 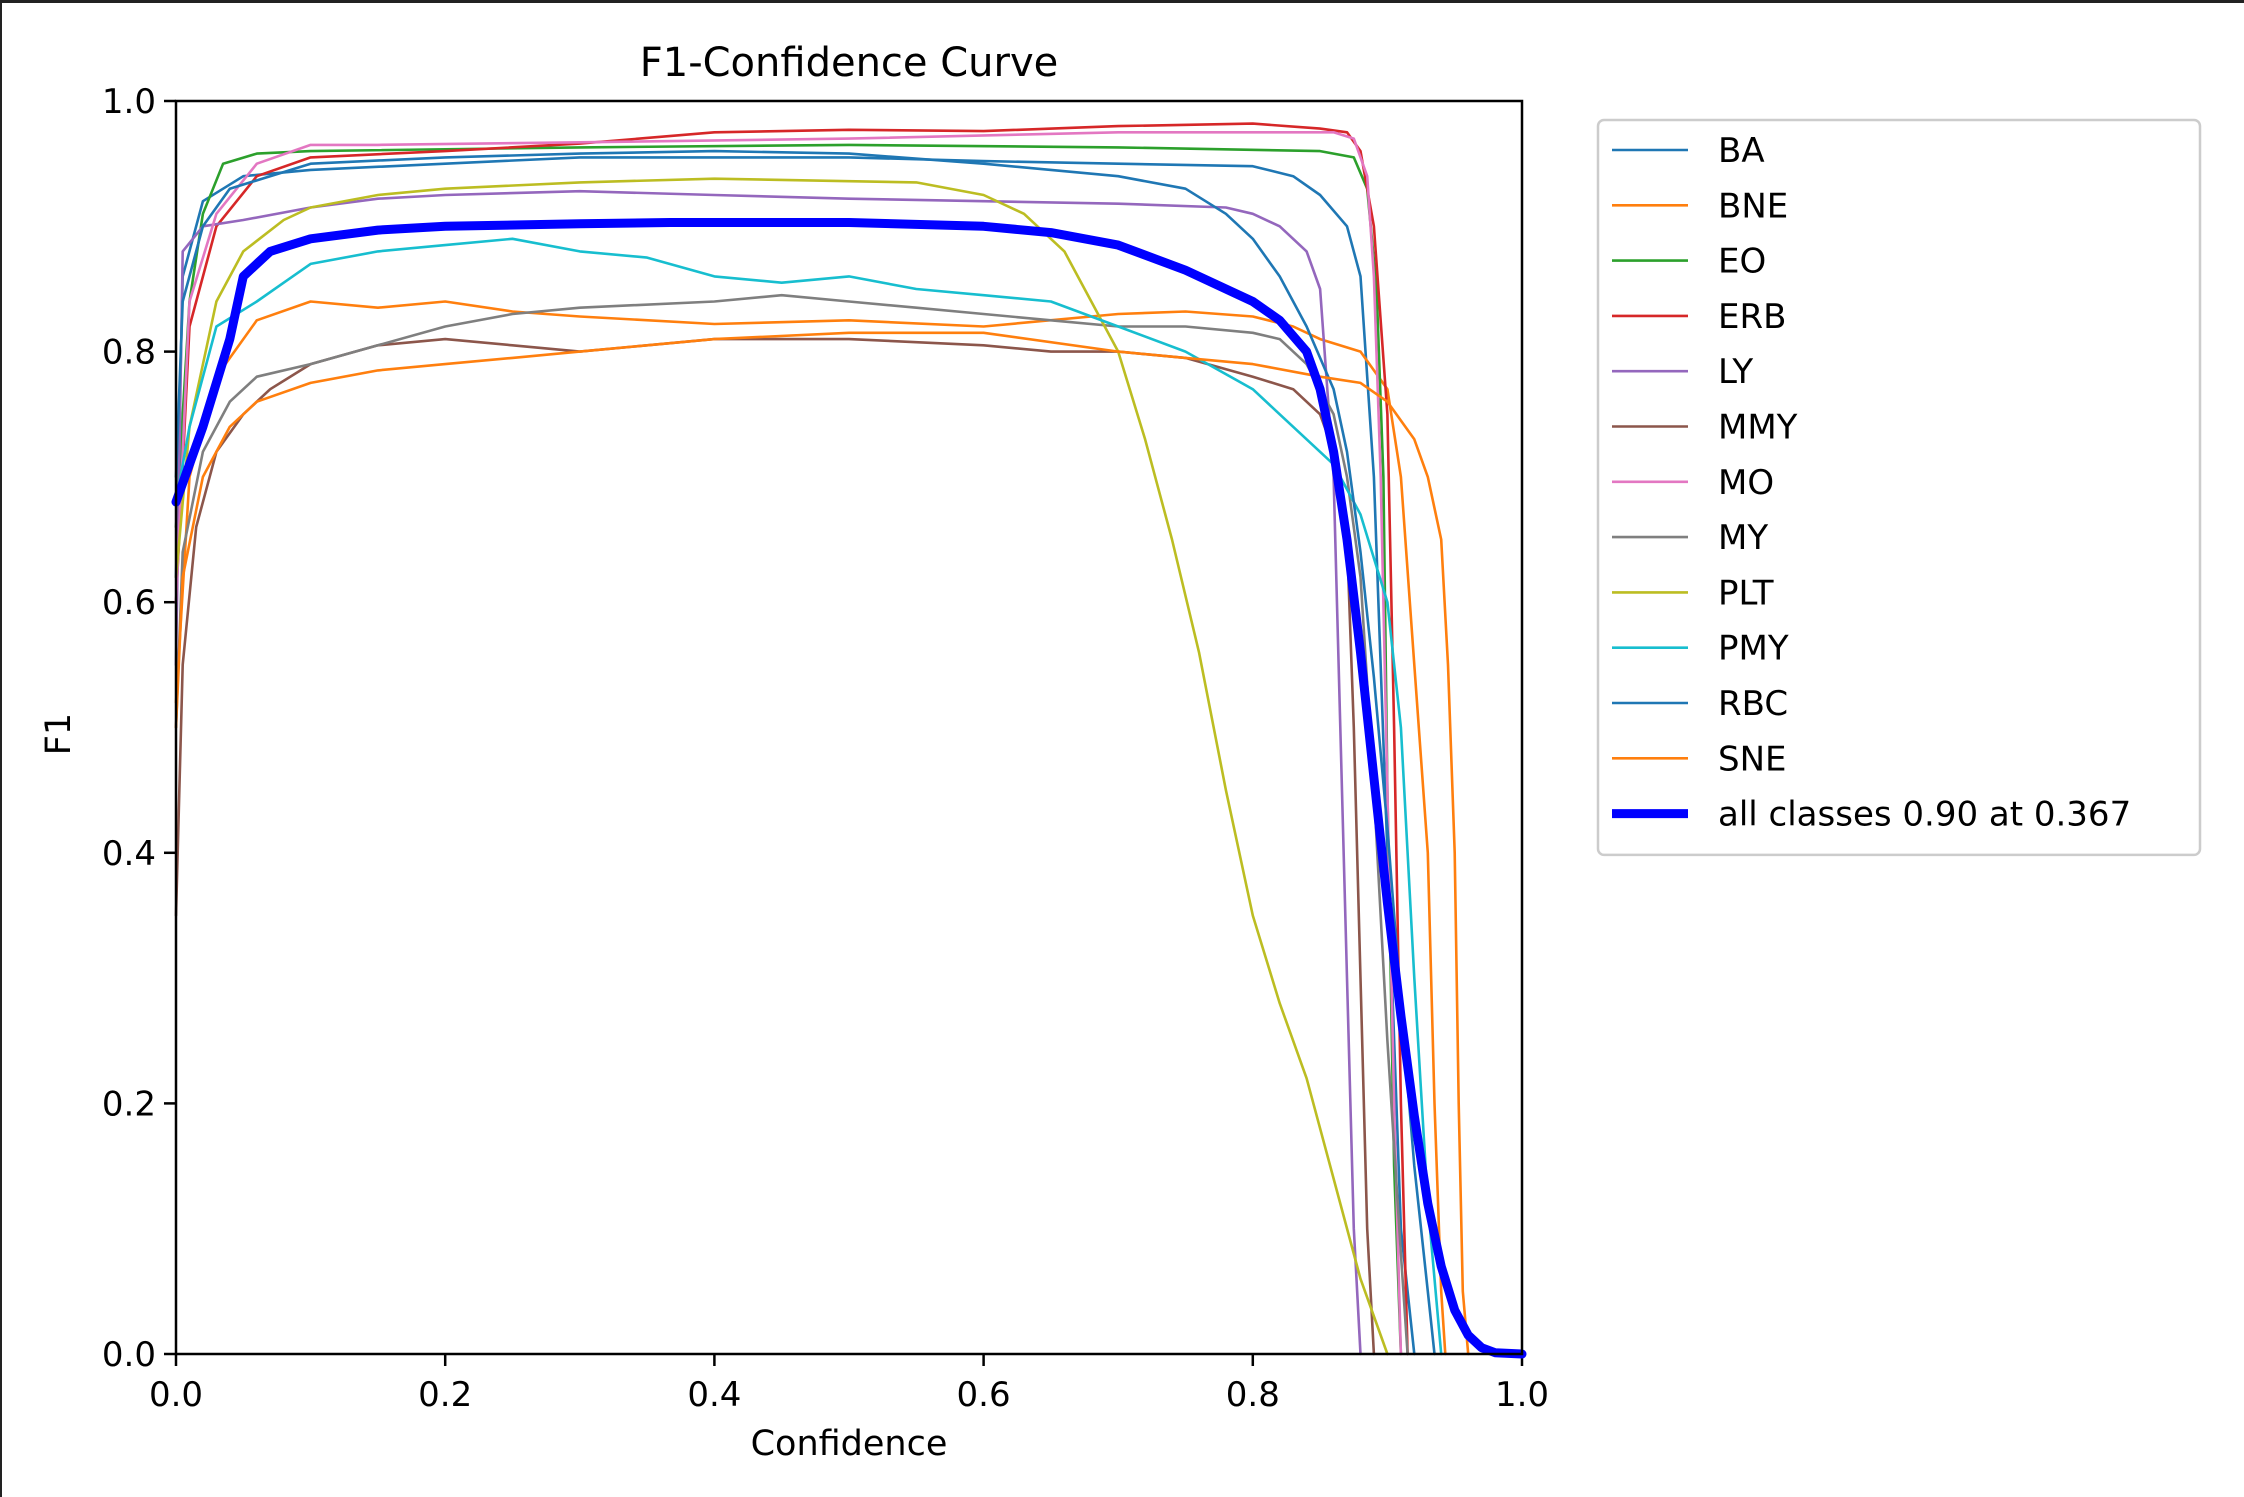 What do you see at coordinates (714, 1395) in the screenshot?
I see `x-tick-label: 0.4` at bounding box center [714, 1395].